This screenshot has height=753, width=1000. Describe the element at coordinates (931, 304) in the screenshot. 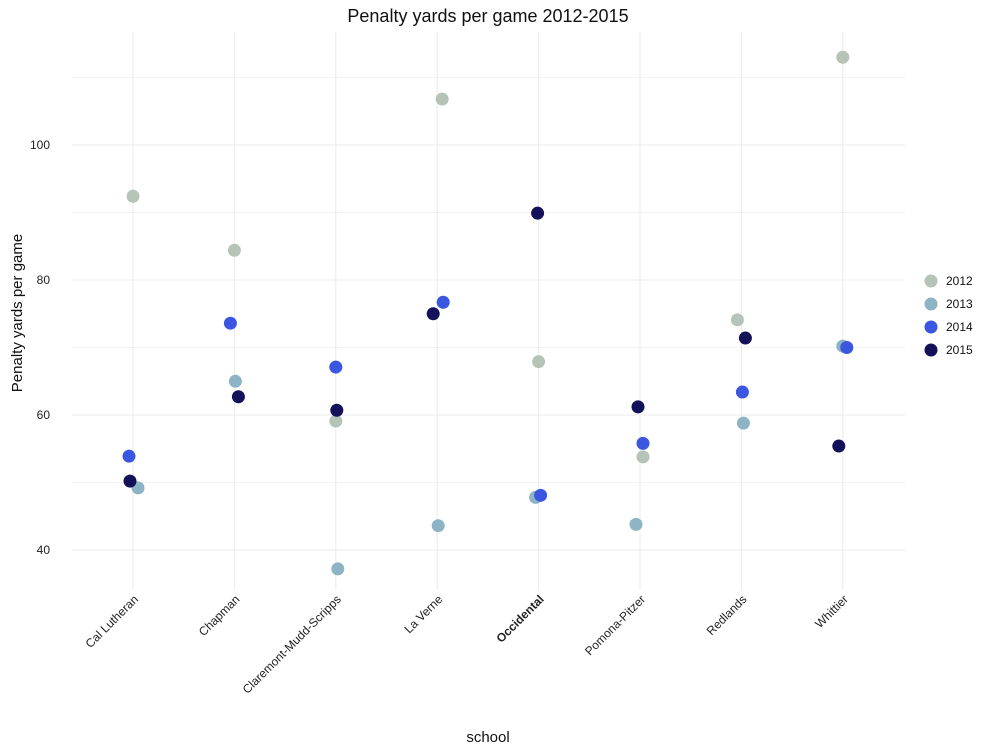

I see `legend-key-2013` at that location.